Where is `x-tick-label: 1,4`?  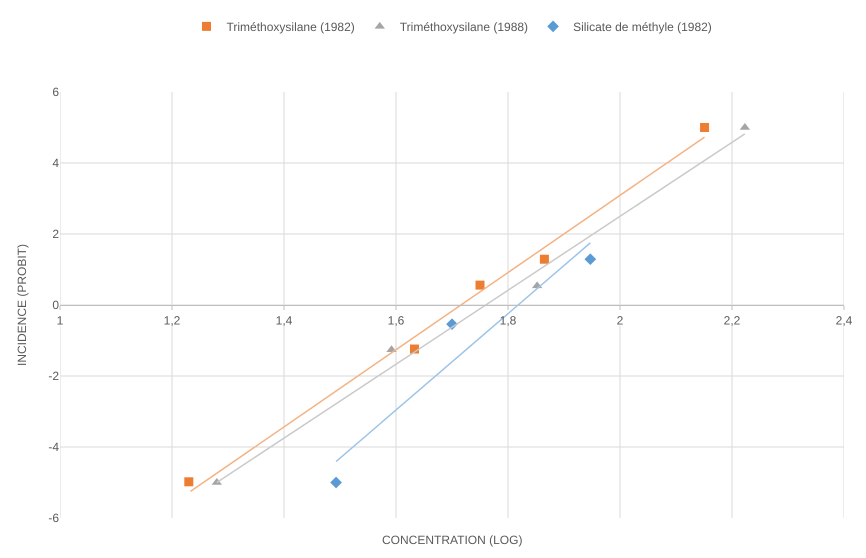
x-tick-label: 1,4 is located at coordinates (284, 320).